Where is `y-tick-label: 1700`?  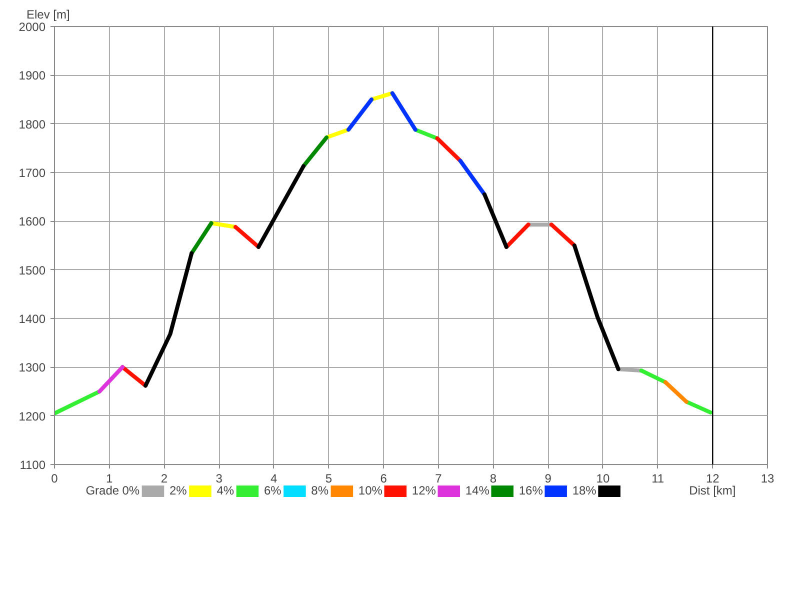
y-tick-label: 1700 is located at coordinates (32, 173).